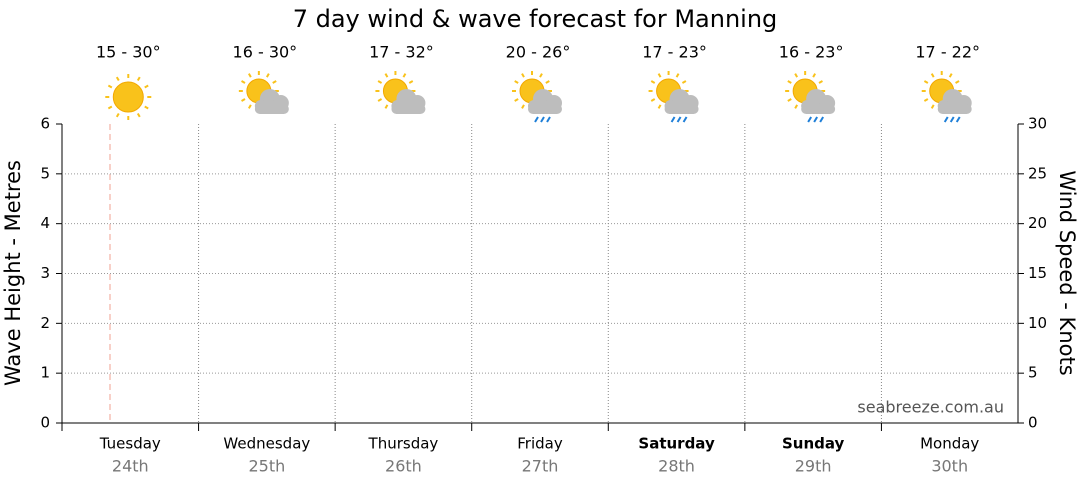 Image resolution: width=1080 pixels, height=490 pixels. What do you see at coordinates (811, 52) in the screenshot?
I see `temperature-label: 16 - 23°` at bounding box center [811, 52].